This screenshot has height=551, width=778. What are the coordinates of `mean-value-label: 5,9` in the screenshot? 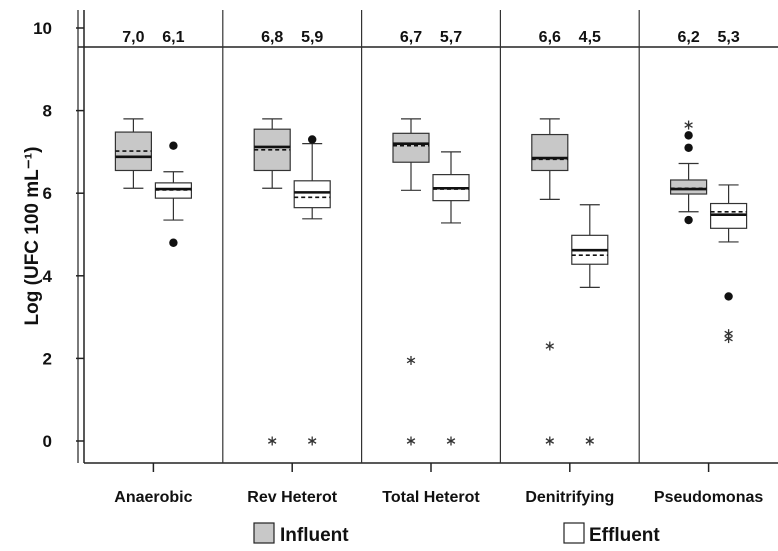 It's located at (312, 37).